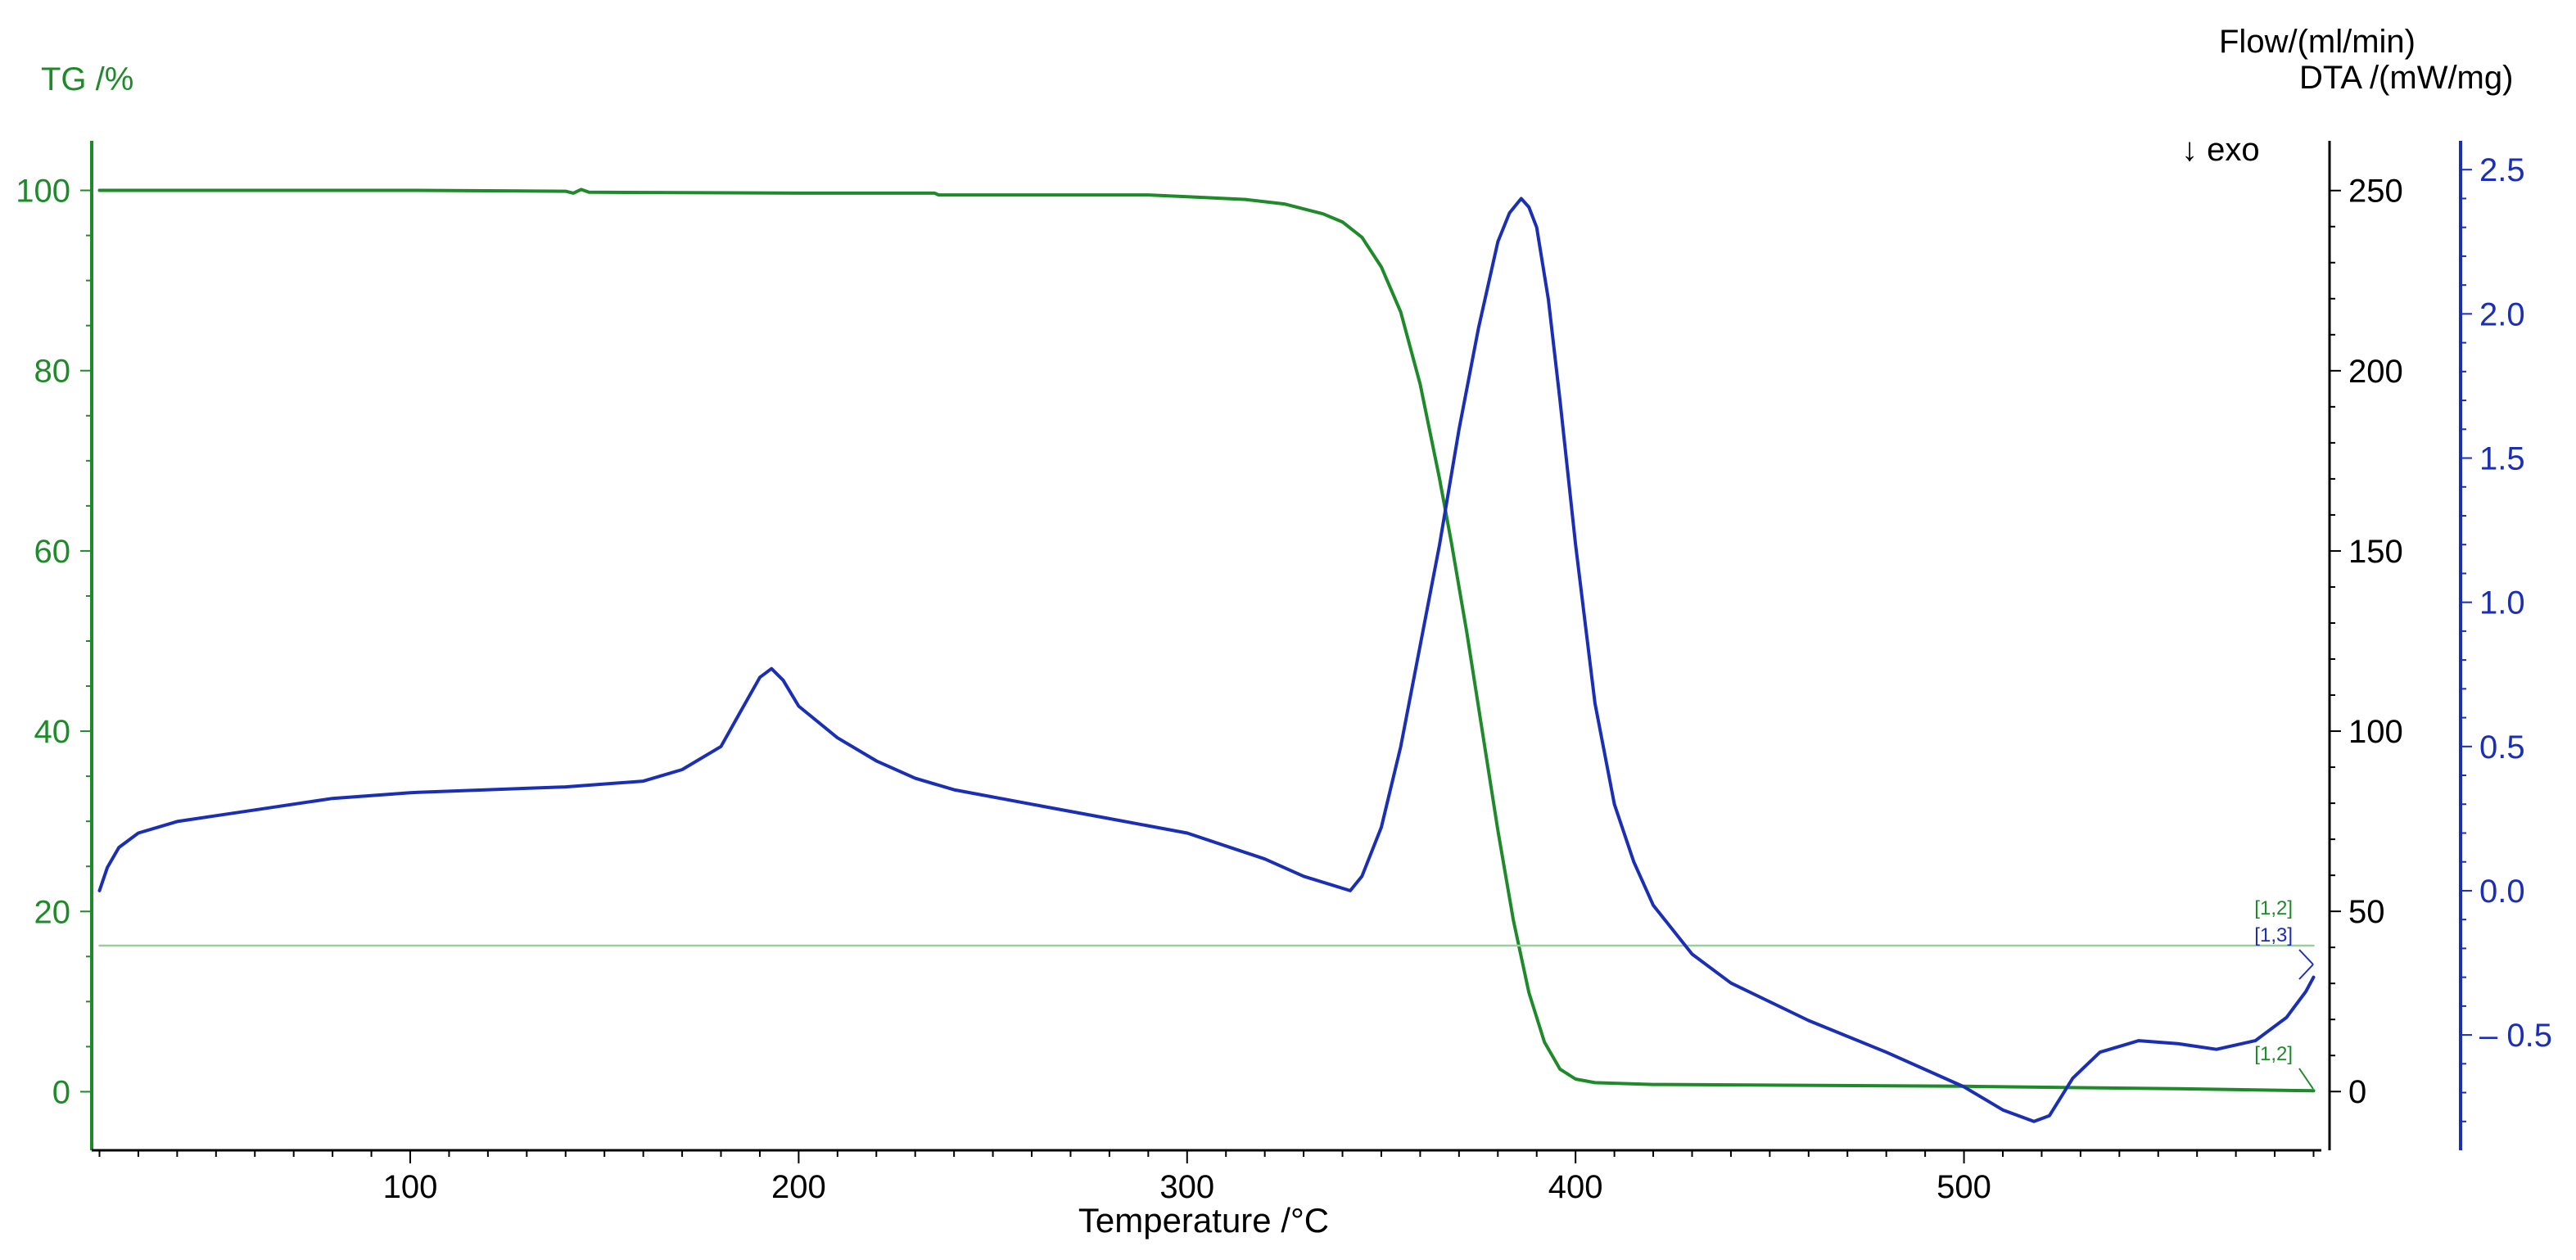 The height and width of the screenshot is (1260, 2576). I want to click on dta-end-marker-line-lower, so click(2306, 972).